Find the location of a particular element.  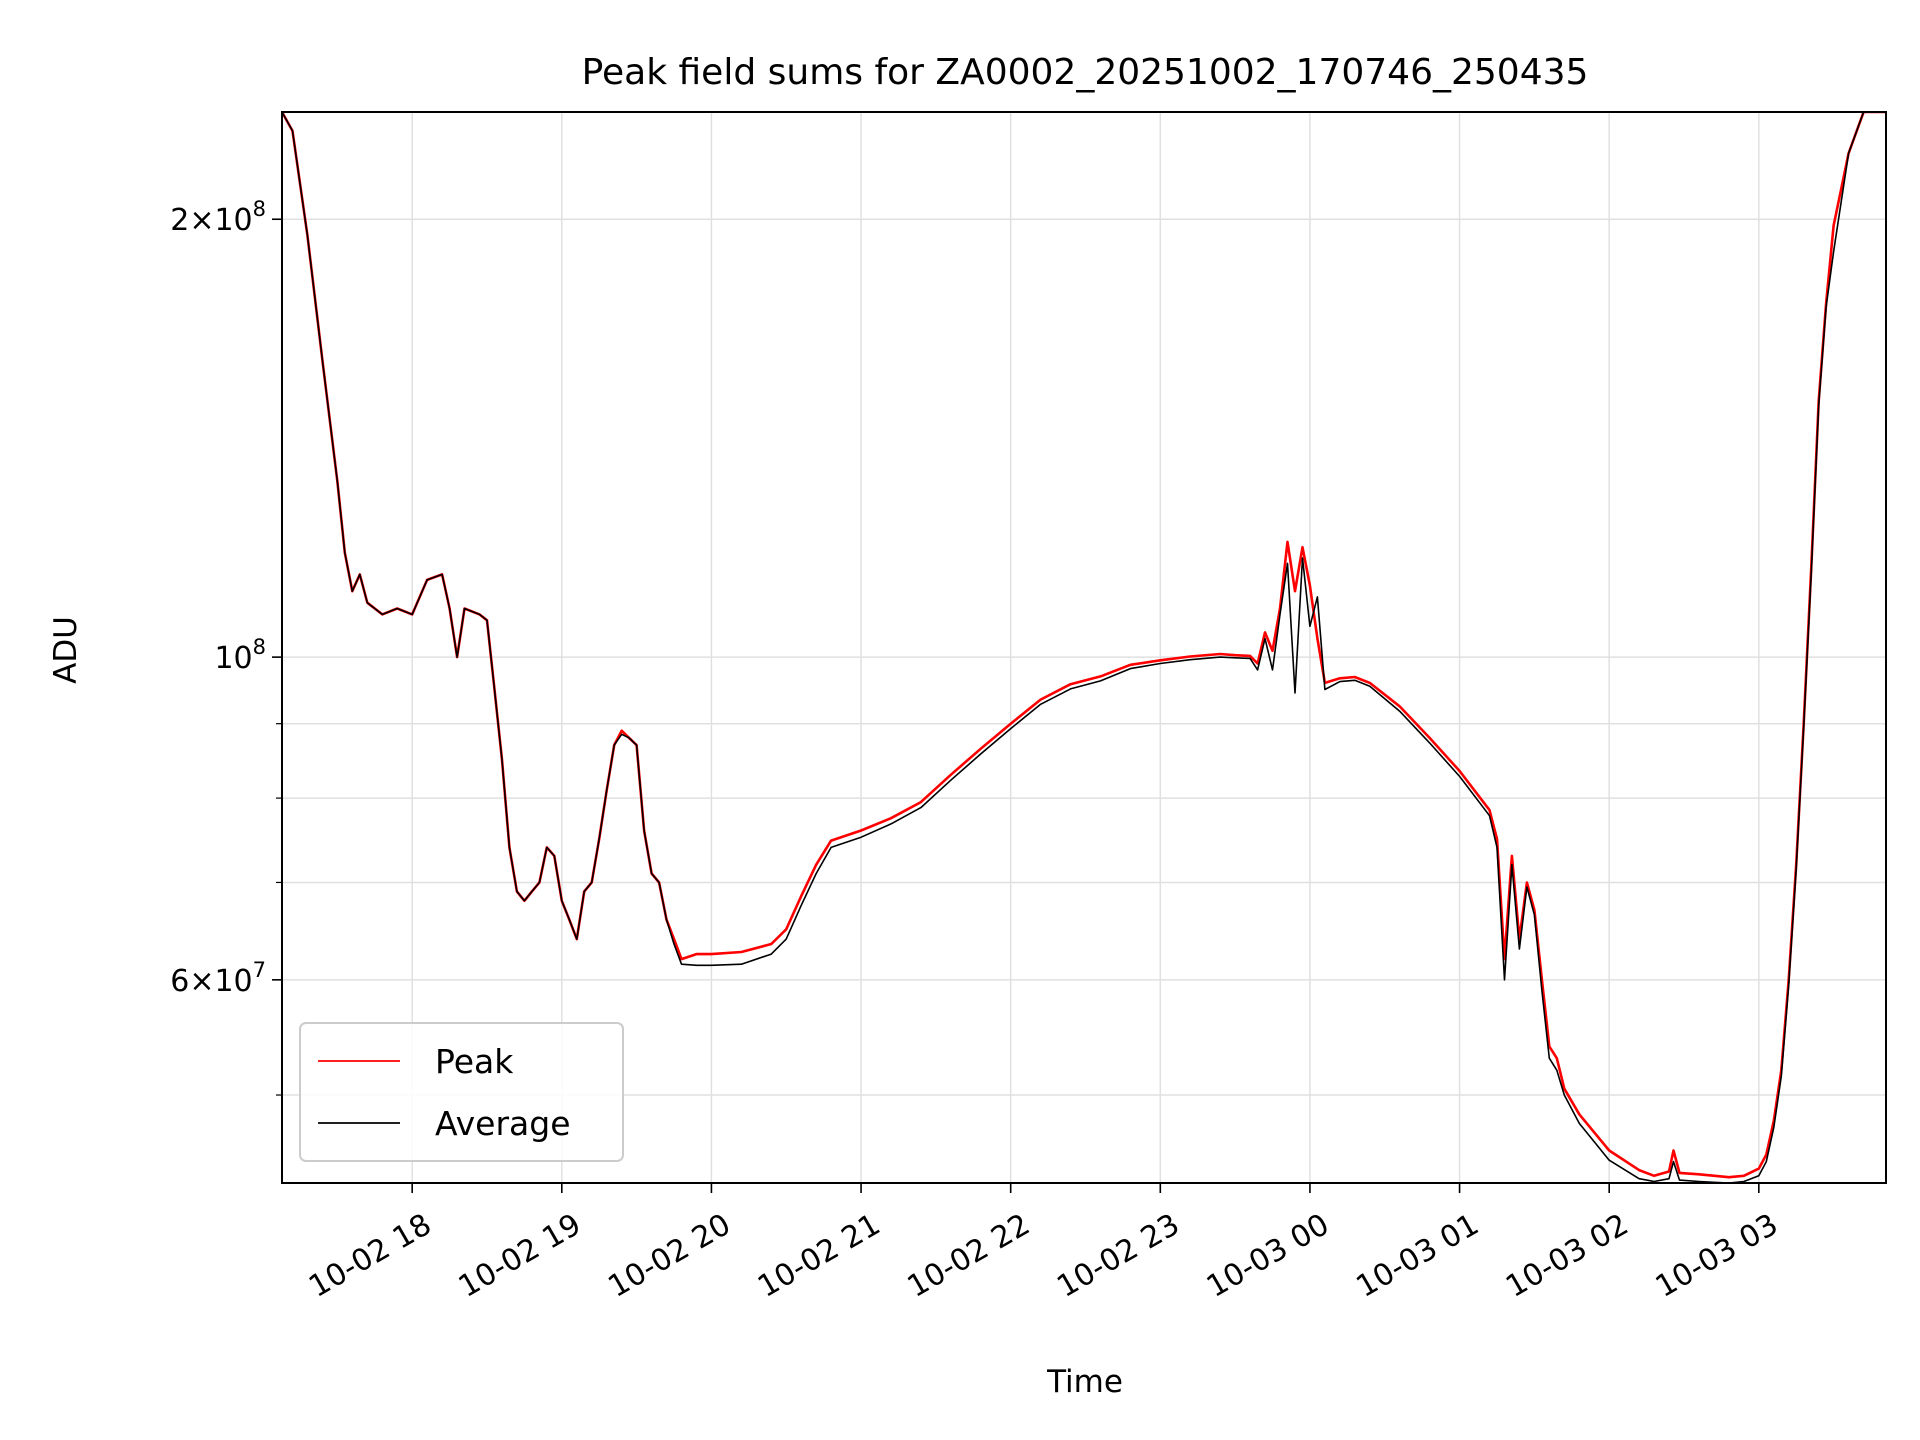

legend-label-average: Average is located at coordinates (503, 1123).